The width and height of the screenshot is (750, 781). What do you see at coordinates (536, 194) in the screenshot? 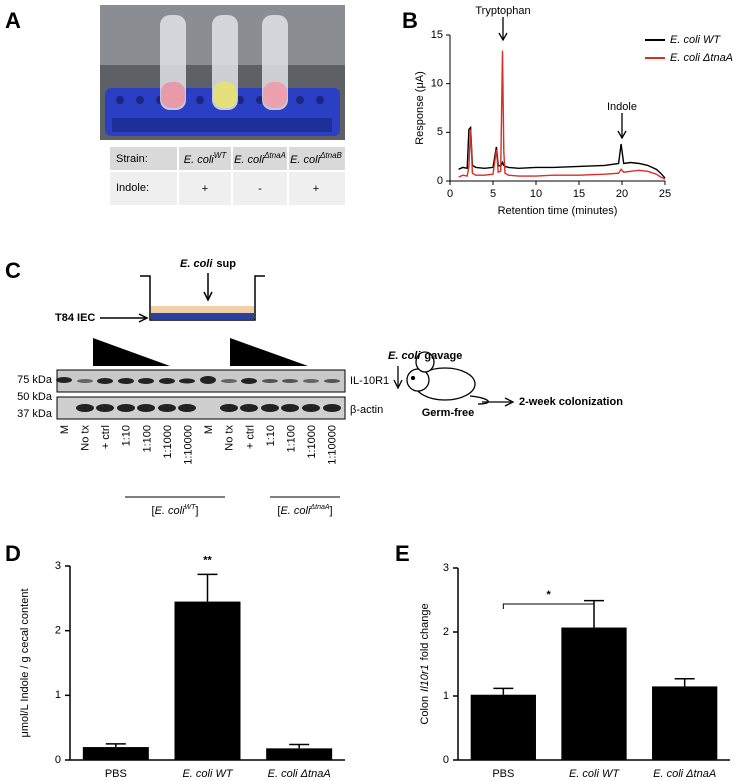
I see `x-tick-label: 10` at bounding box center [536, 194].